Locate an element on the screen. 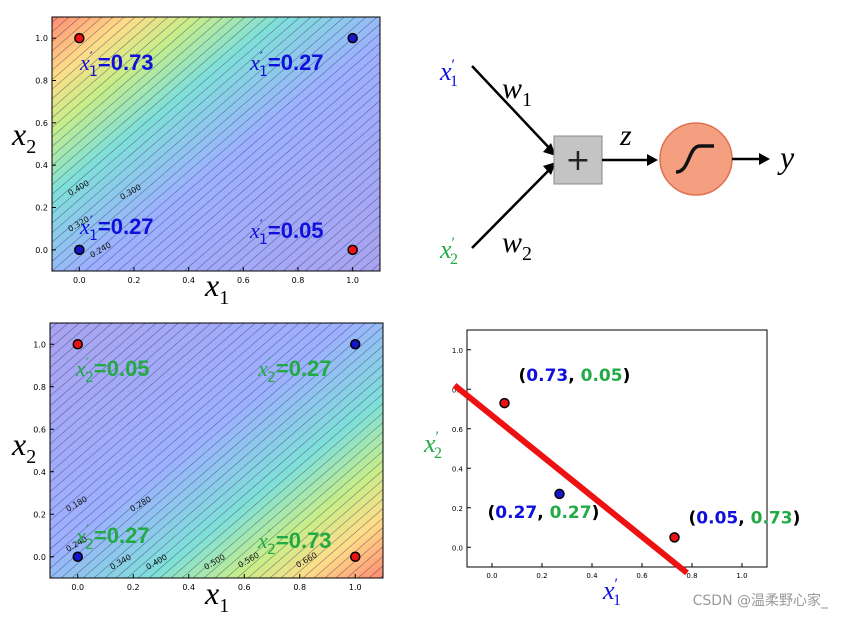 The width and height of the screenshot is (842, 620). bottom-ylabel: x2 is located at coordinates (23, 447).